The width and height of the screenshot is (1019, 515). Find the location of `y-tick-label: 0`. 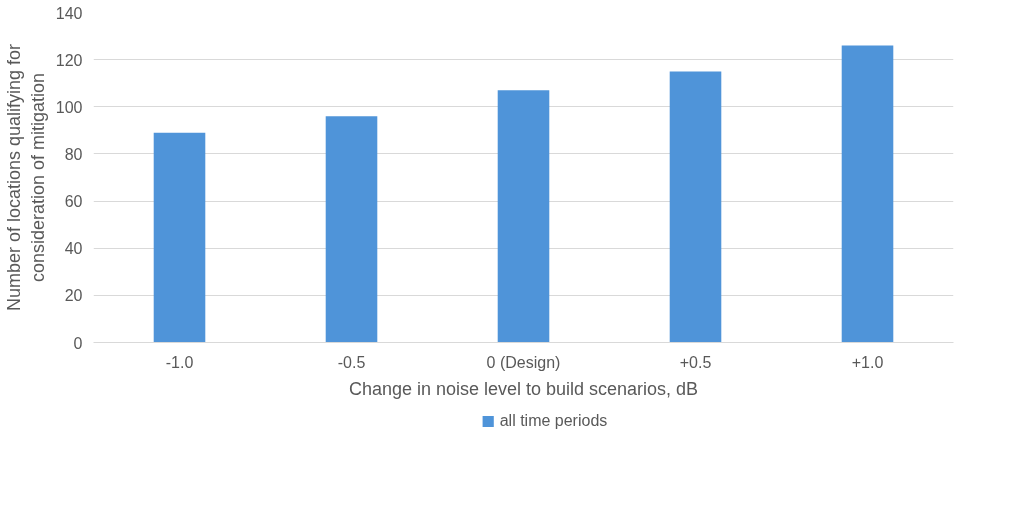

y-tick-label: 0 is located at coordinates (78, 343).